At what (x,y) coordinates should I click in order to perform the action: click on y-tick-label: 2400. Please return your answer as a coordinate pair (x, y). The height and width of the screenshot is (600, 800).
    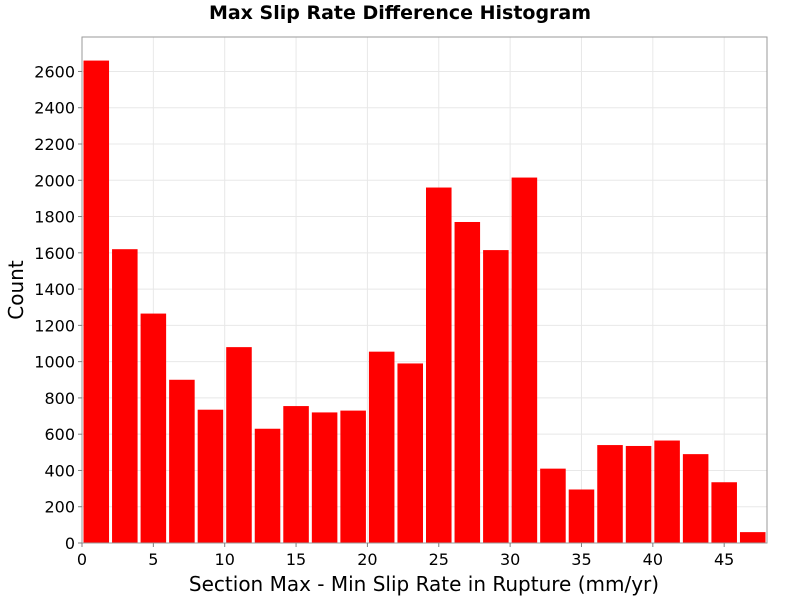
    Looking at the image, I should click on (54, 108).